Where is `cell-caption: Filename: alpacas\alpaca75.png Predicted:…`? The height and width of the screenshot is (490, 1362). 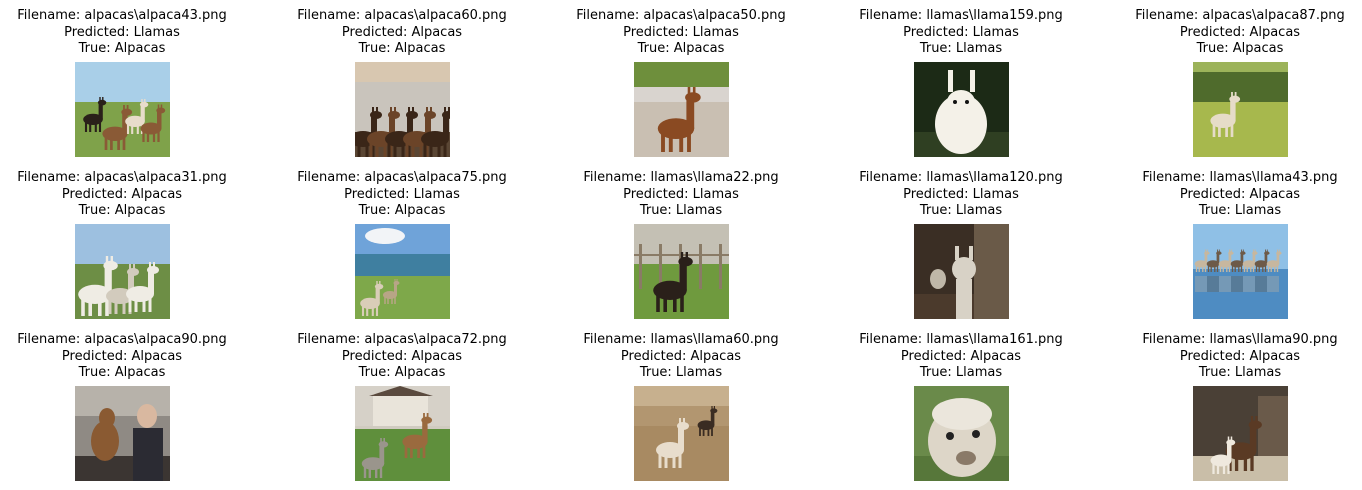 cell-caption: Filename: alpacas\alpaca75.png Predicted:… is located at coordinates (402, 195).